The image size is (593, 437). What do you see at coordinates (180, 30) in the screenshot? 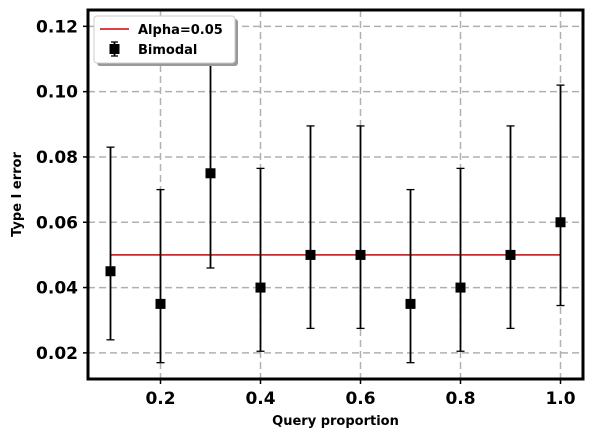
I see `legend-alpha-label: Alpha=0.05` at bounding box center [180, 30].